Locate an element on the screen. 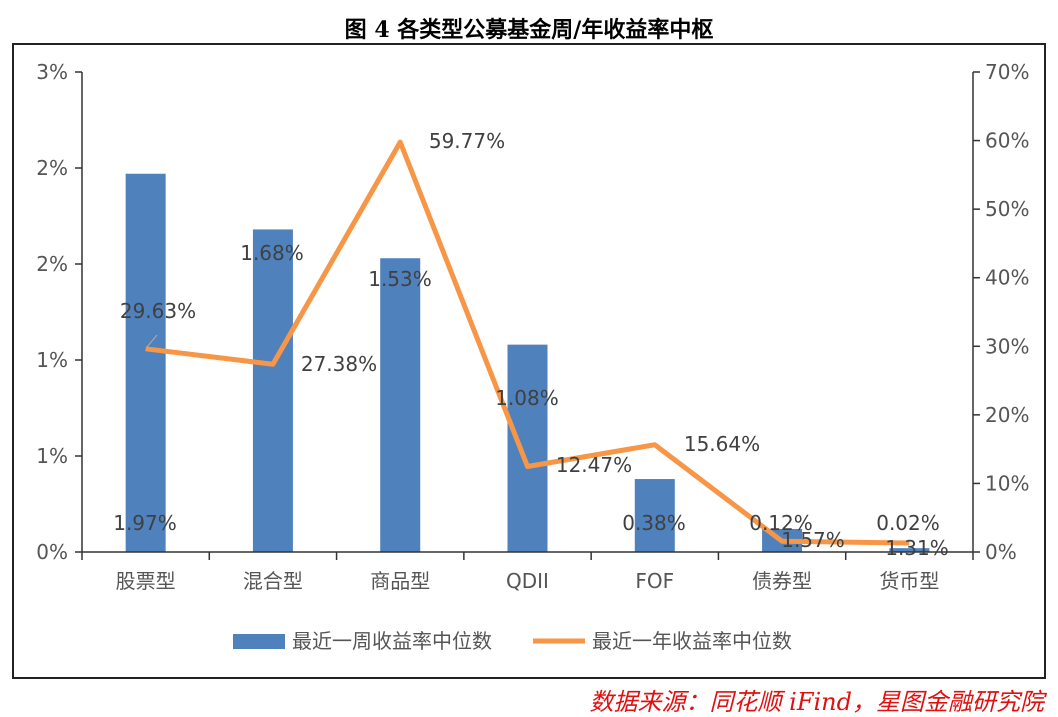 This screenshot has height=717, width=1058. bar-data-label: 1.97% is located at coordinates (145, 523).